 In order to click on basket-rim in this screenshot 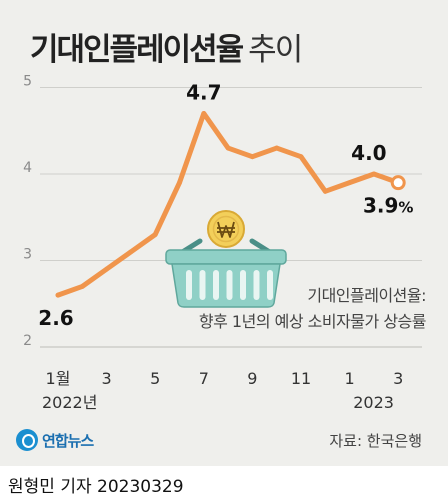, I will do `click(226, 257)`.